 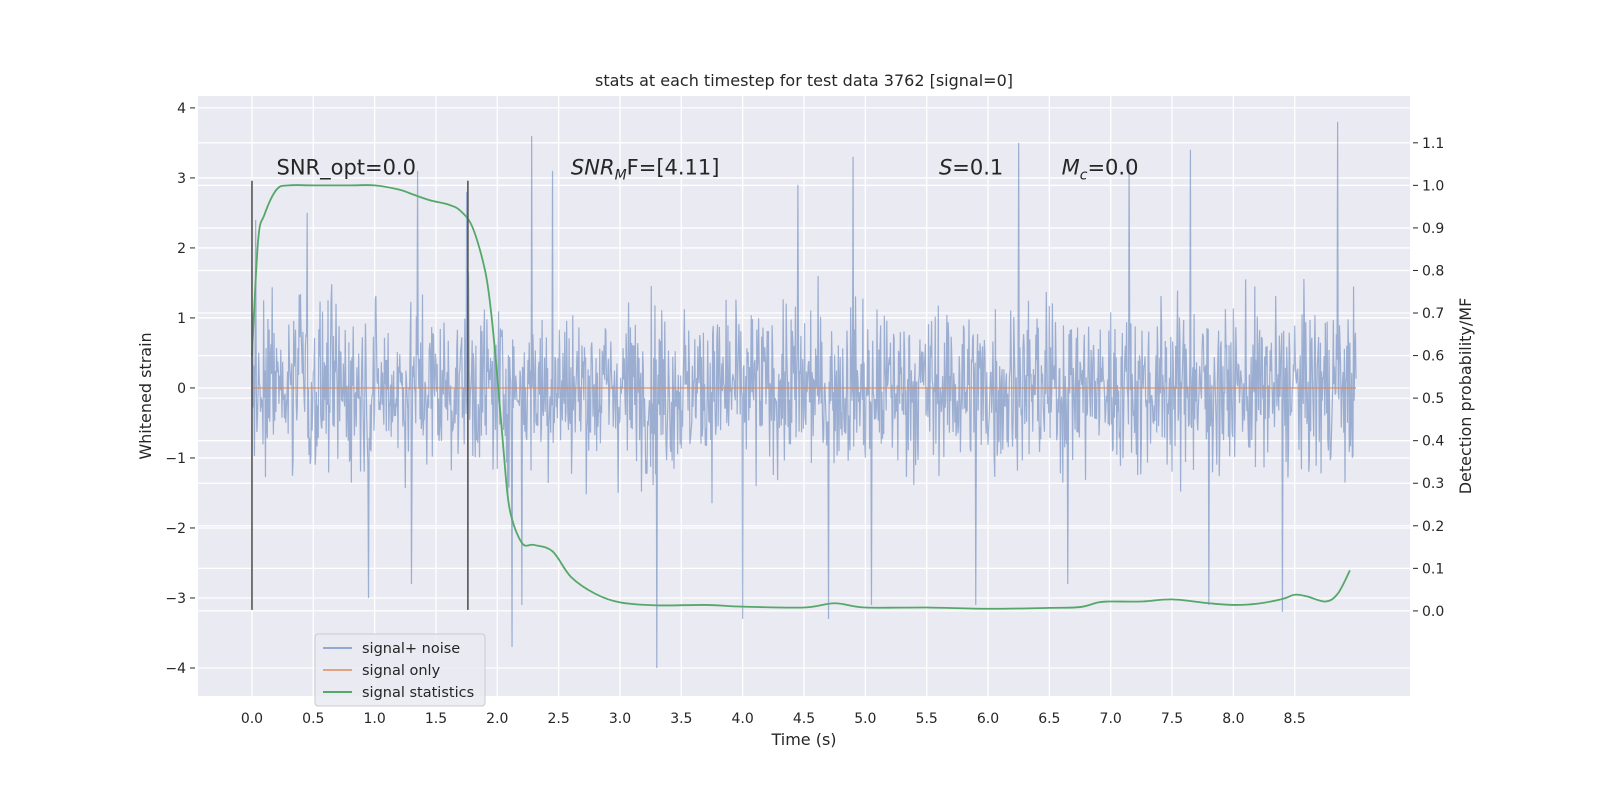 What do you see at coordinates (313, 719) in the screenshot?
I see `x-tick-label: 0.5` at bounding box center [313, 719].